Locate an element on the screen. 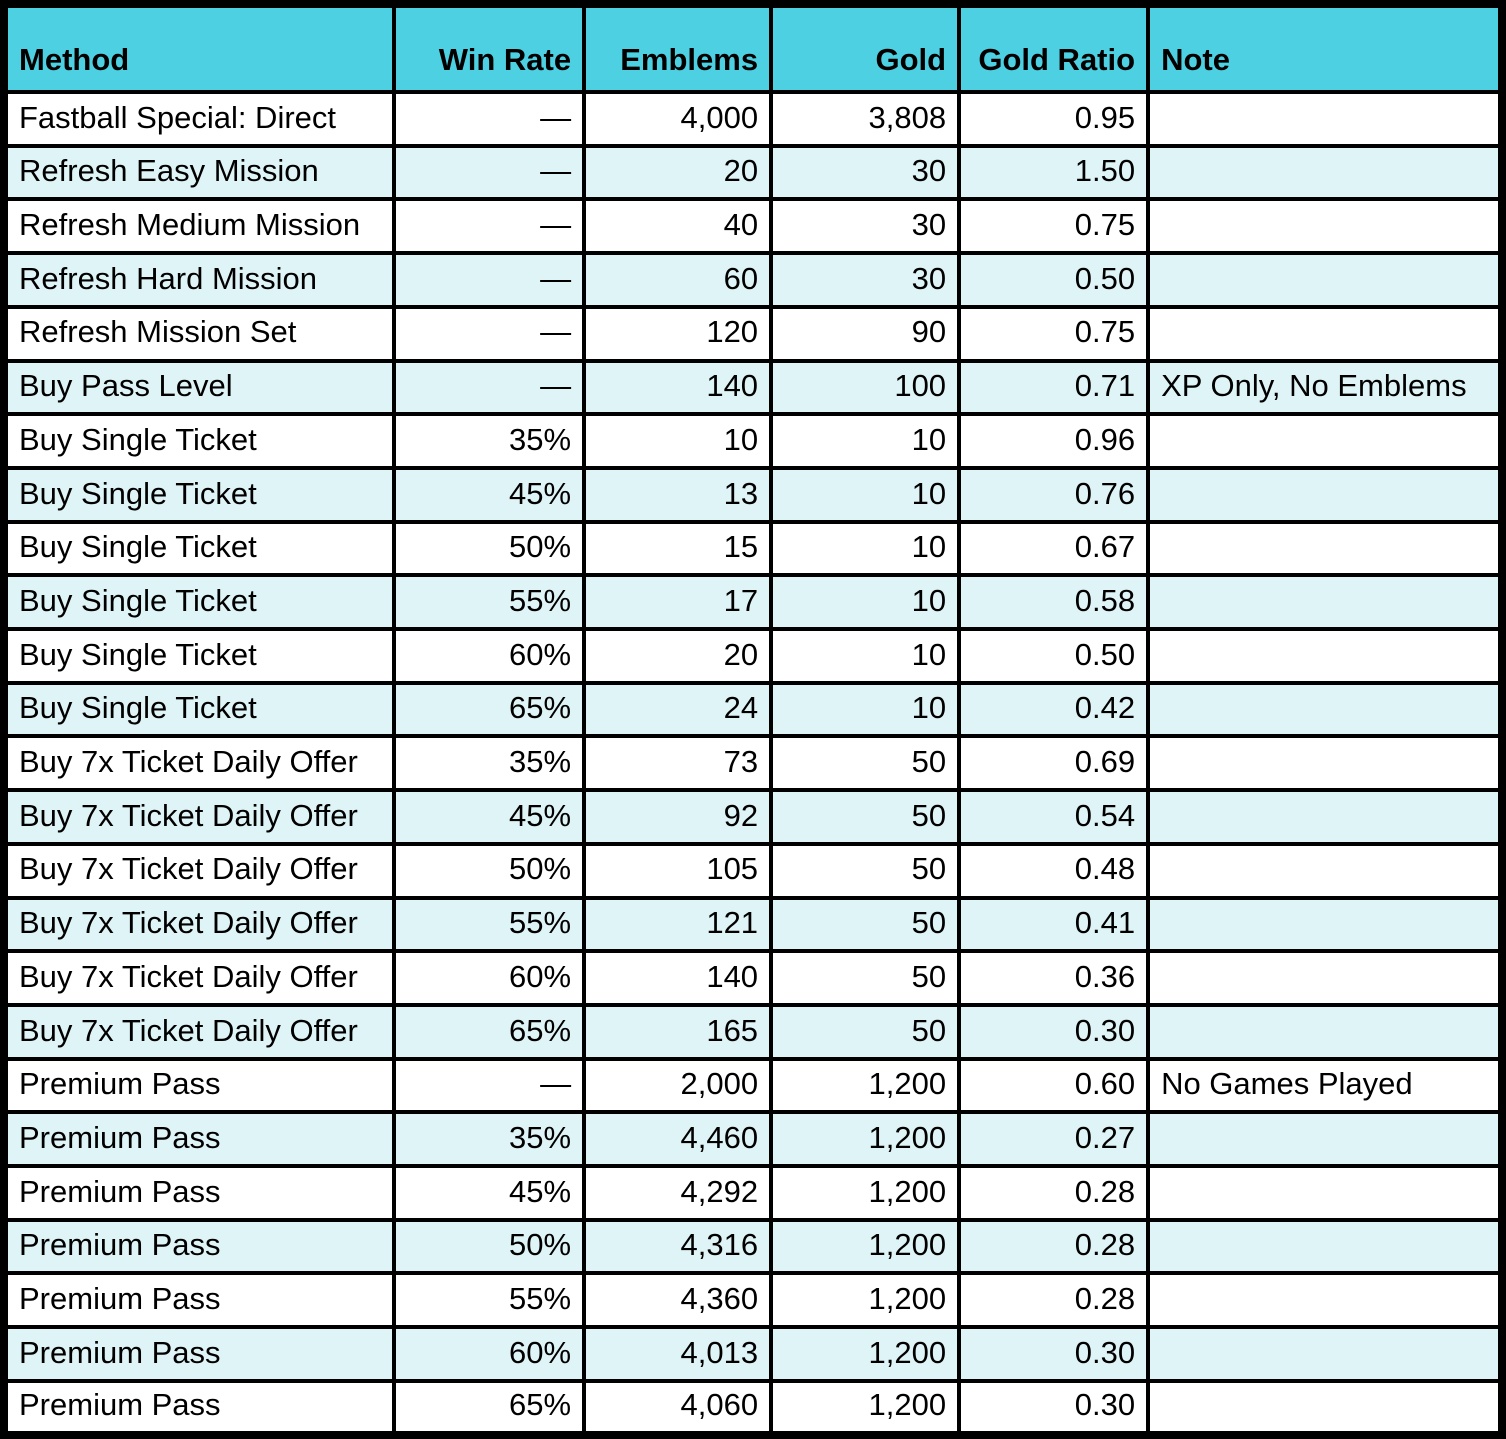  table-row: Refresh Easy Mission —20 30 1.50 is located at coordinates (752, 172).